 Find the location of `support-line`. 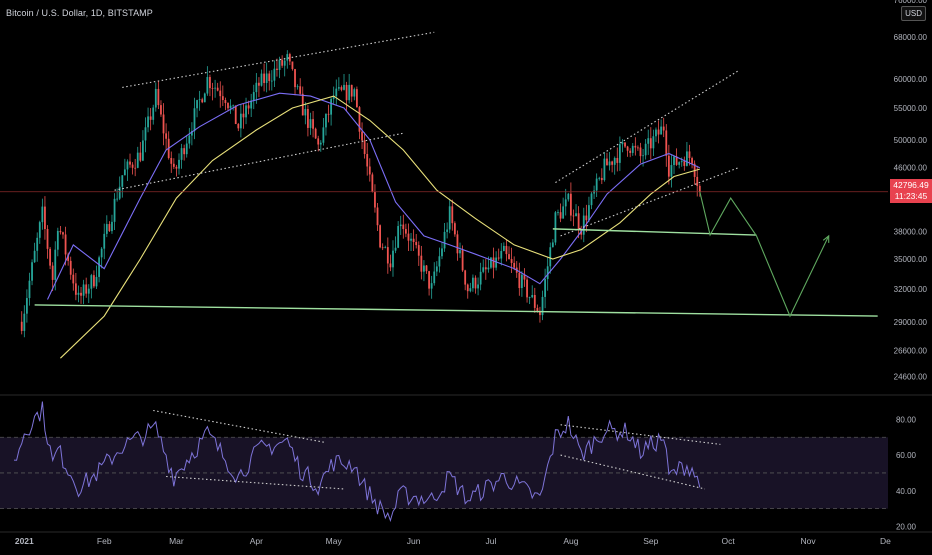

support-line is located at coordinates (456, 310).